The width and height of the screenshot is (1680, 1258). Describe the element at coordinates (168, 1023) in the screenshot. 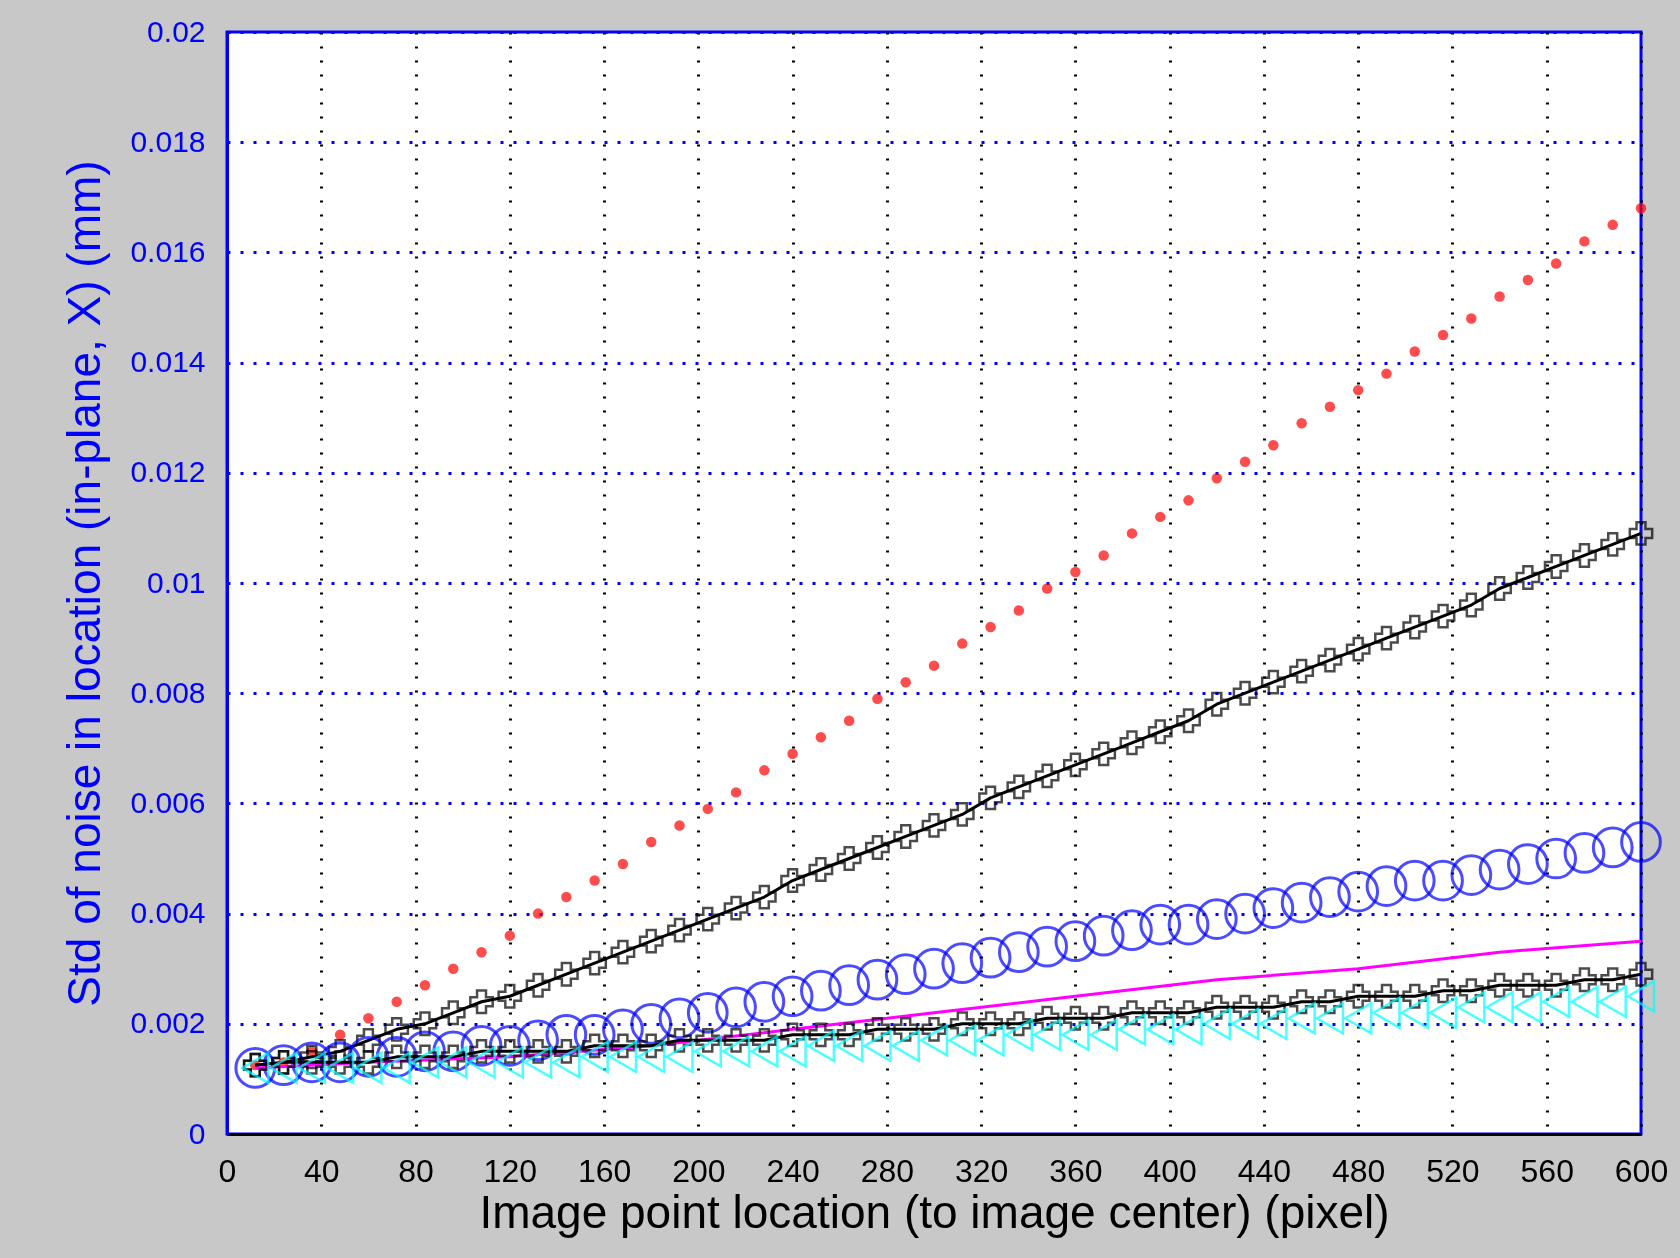

I see `y-tick-label: 0.002` at that location.